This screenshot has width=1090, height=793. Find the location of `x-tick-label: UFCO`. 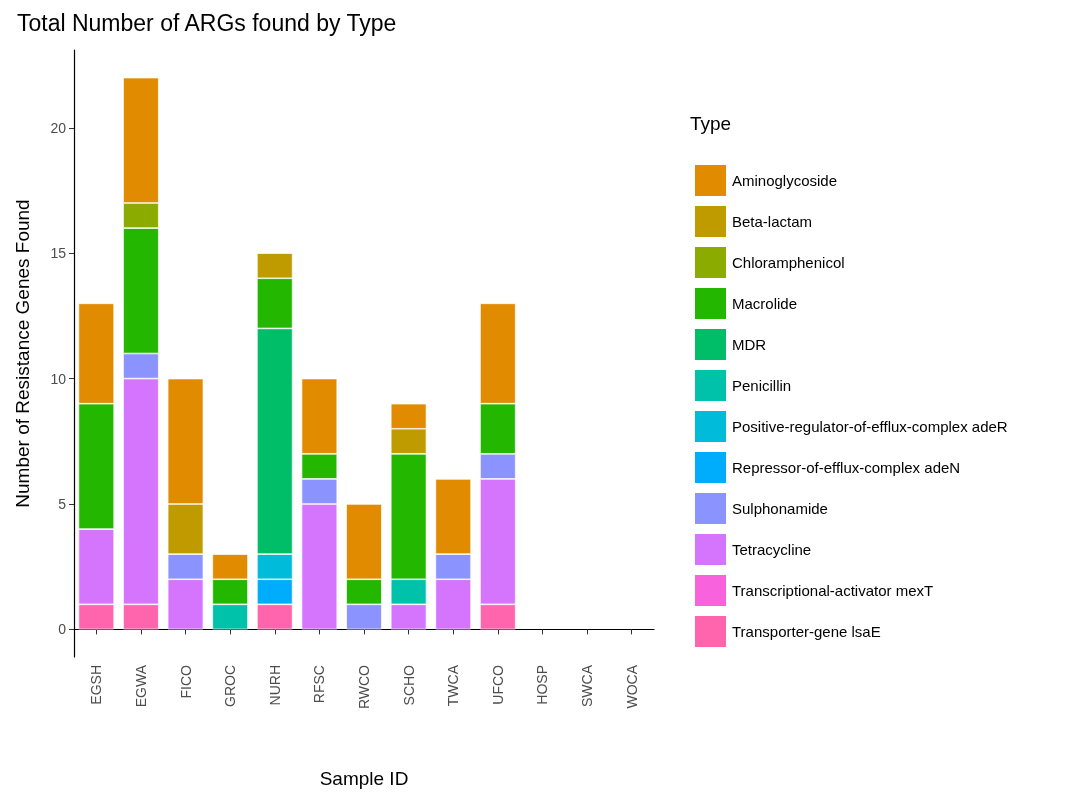

x-tick-label: UFCO is located at coordinates (497, 684).